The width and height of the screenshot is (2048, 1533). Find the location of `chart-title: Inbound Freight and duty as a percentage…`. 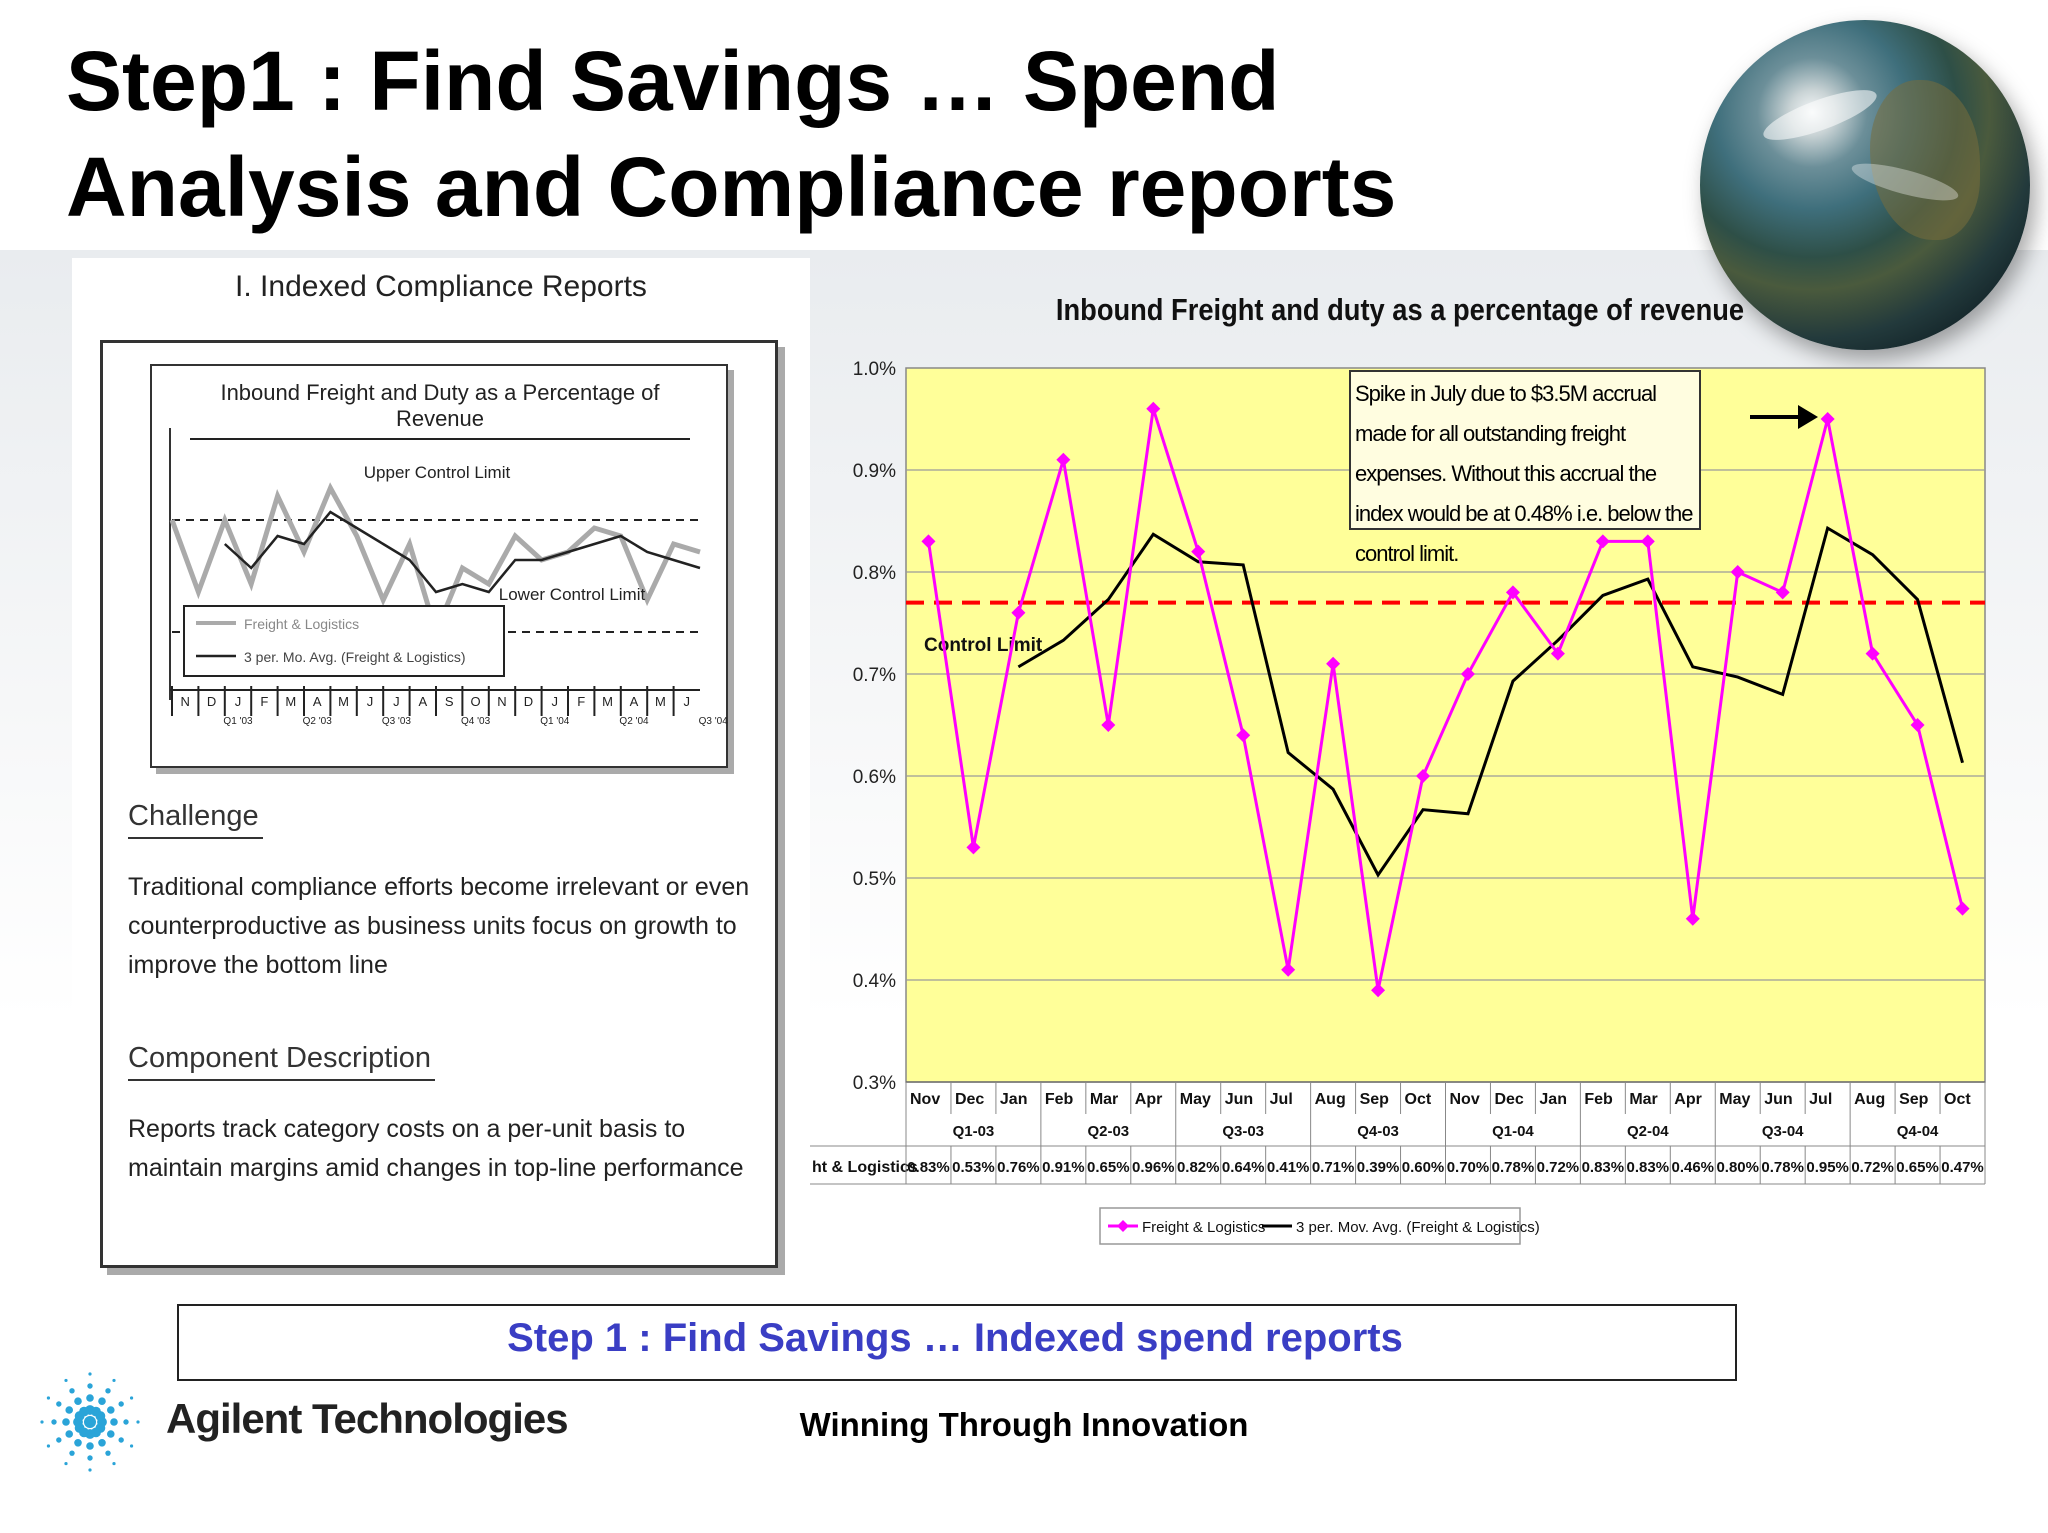

chart-title: Inbound Freight and duty as a percentage… is located at coordinates (1400, 309).